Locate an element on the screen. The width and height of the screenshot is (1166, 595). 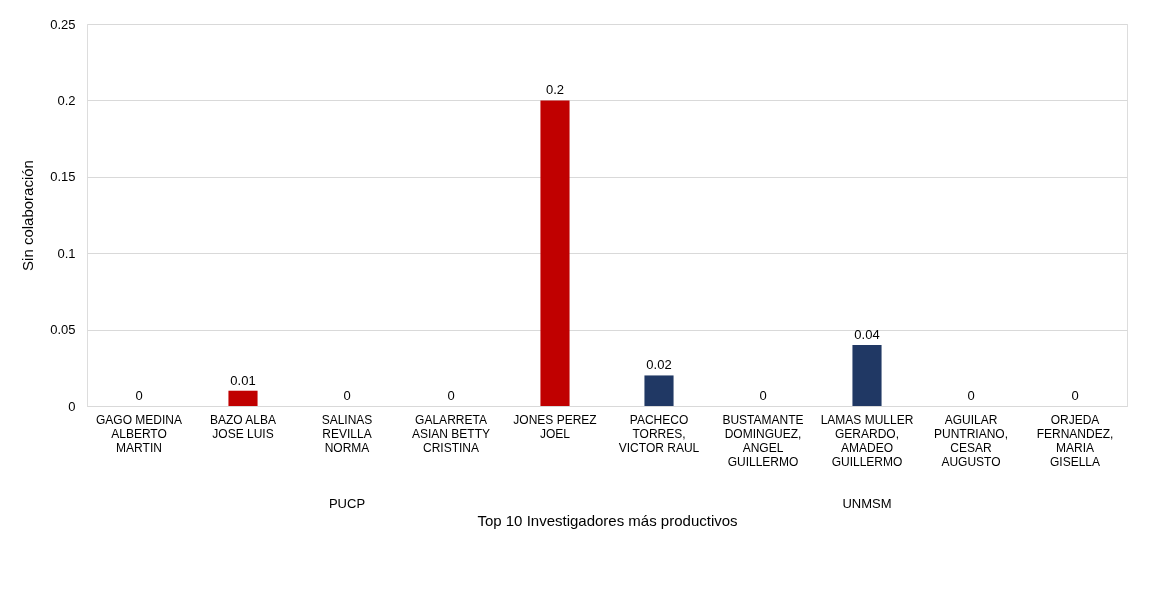
text: UNMSM is located at coordinates (867, 503).